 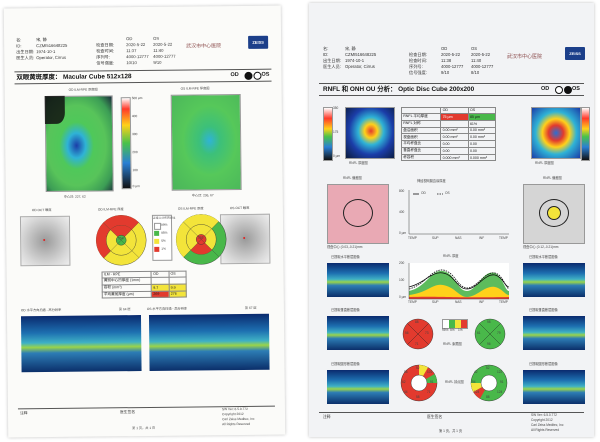 What do you see at coordinates (81, 344) in the screenshot?
I see `od-horizontal-bscan` at bounding box center [81, 344].